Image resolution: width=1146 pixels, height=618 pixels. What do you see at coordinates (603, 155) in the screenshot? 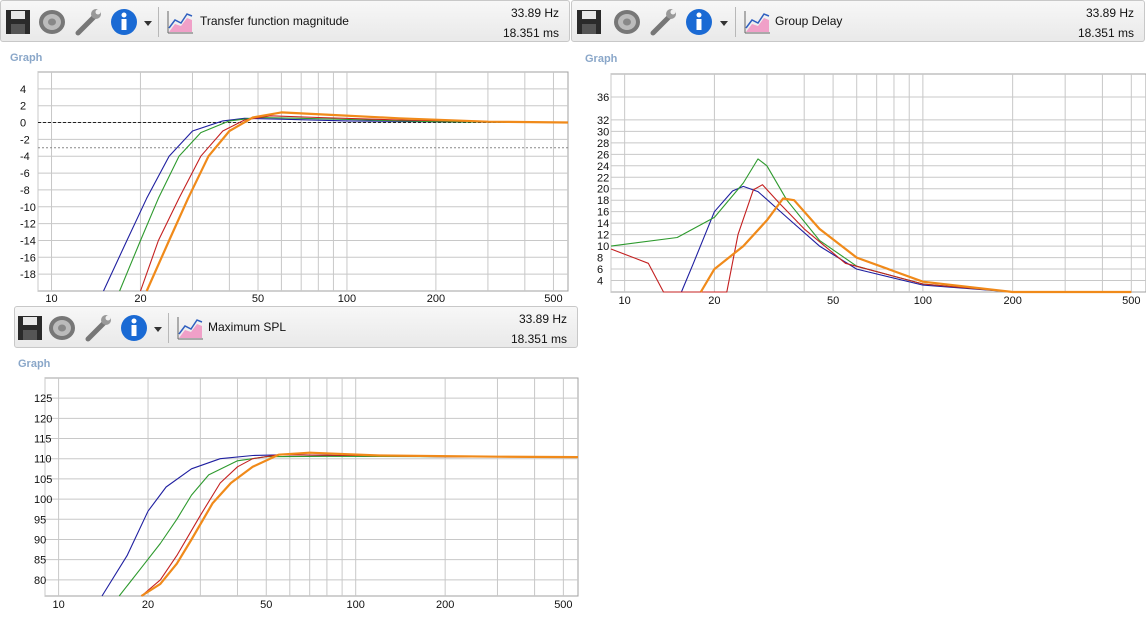
I see `y-tick-label: 26` at bounding box center [603, 155].